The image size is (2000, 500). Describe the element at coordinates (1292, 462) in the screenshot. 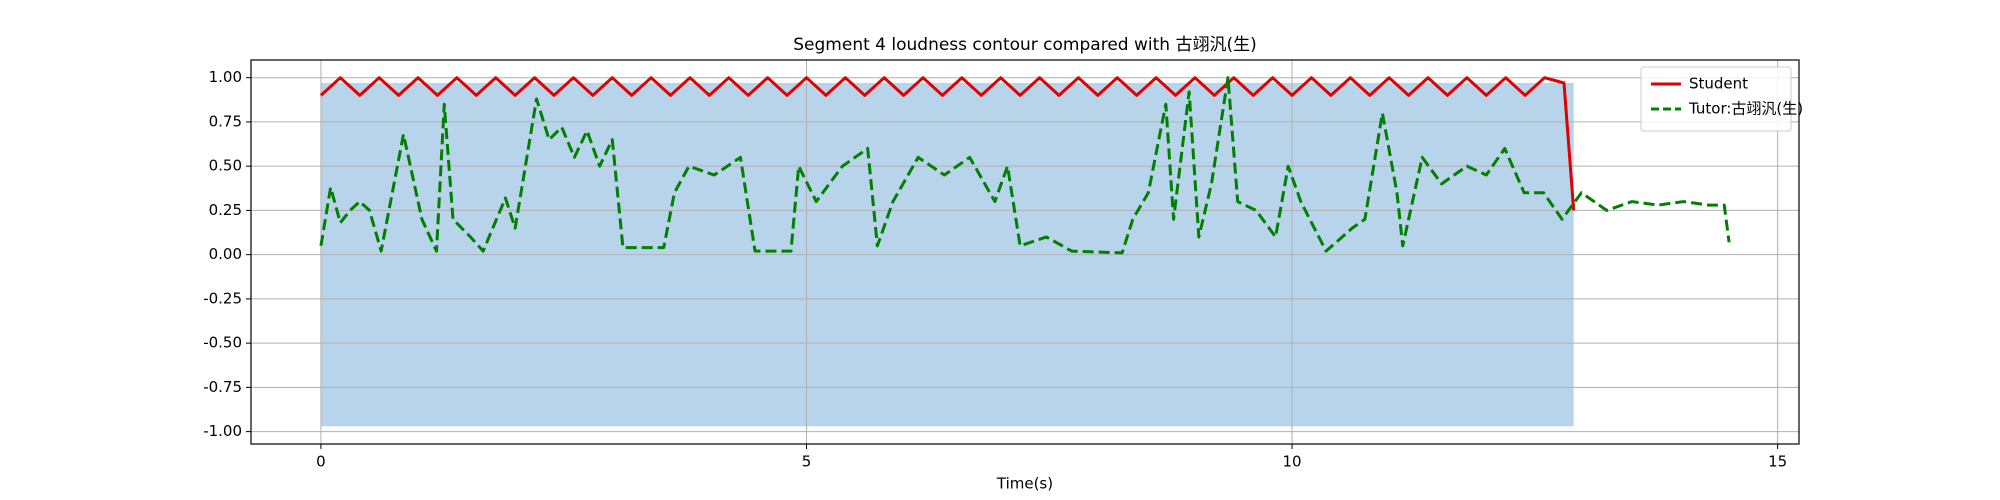

I see `x-tick-label: 10` at that location.